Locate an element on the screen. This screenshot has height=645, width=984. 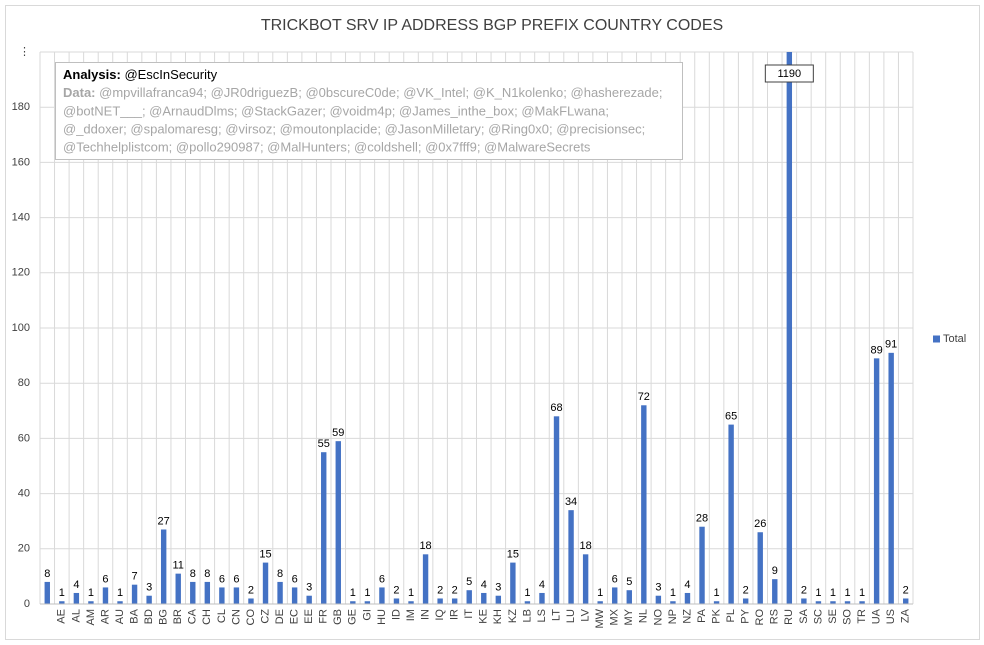
data-label: 68 is located at coordinates (556, 408).